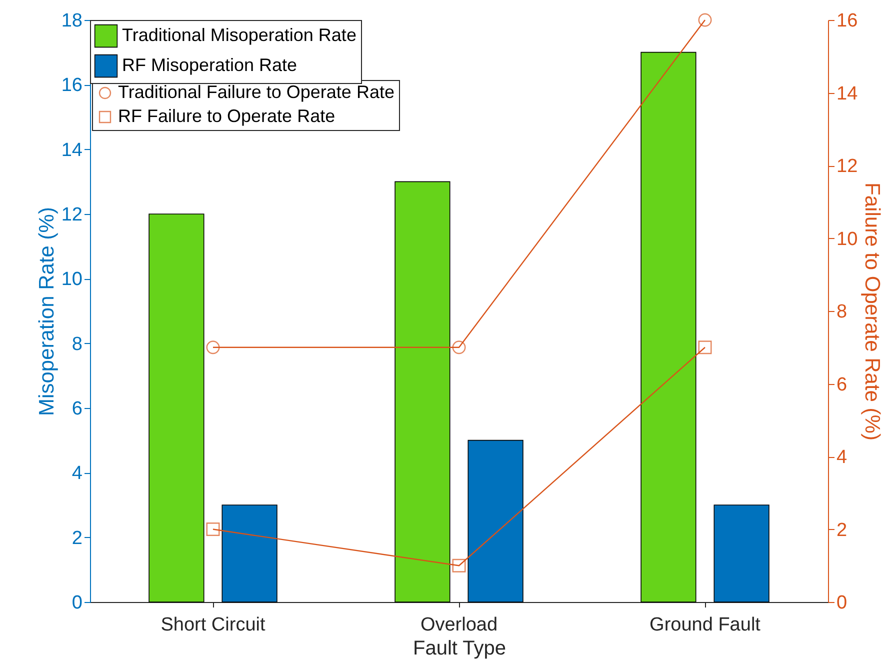 This screenshot has width=887, height=669. What do you see at coordinates (227, 116) in the screenshot?
I see `legend-label: RF Failure to Operate Rate` at bounding box center [227, 116].